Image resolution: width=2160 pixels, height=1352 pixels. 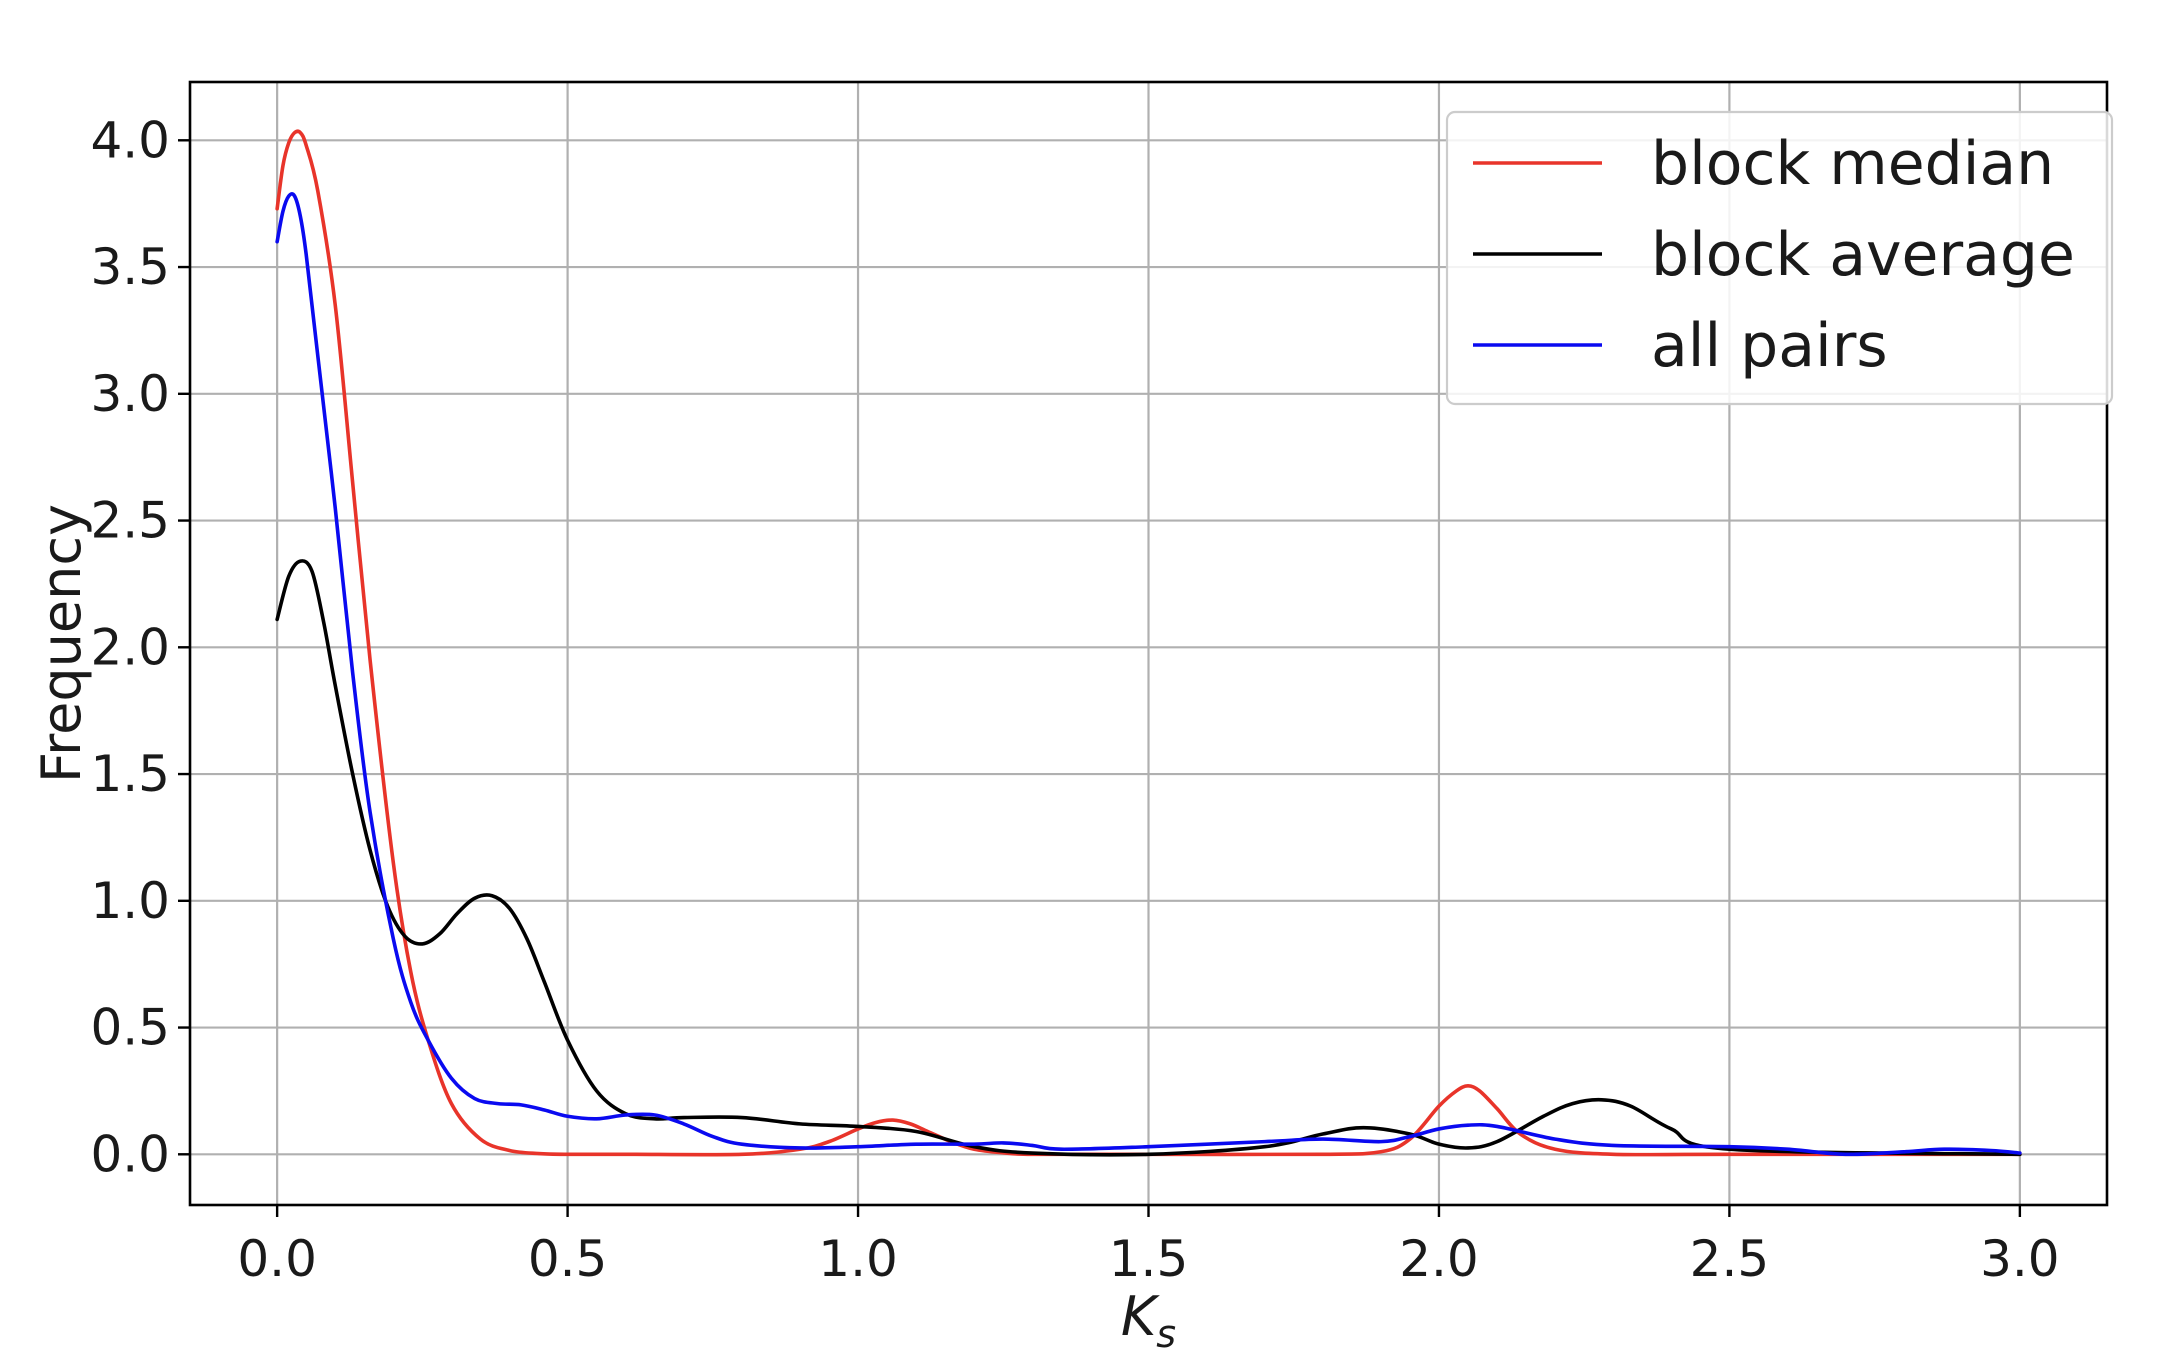 I want to click on y-tick-label: 2.5, so click(x=130, y=521).